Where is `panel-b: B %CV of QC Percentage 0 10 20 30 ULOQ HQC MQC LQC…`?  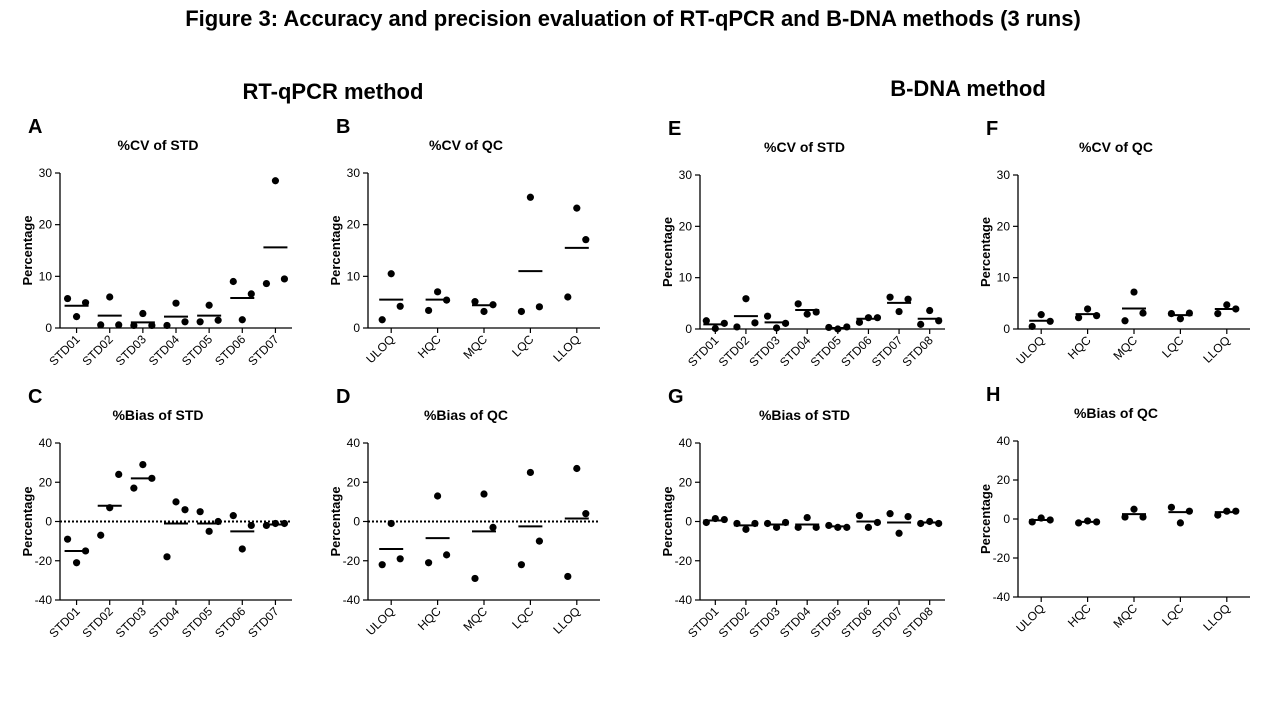
panel-b: B %CV of QC Percentage 0 10 20 30 ULOQ HQC MQC LQC… is located at coordinates (464, 241).